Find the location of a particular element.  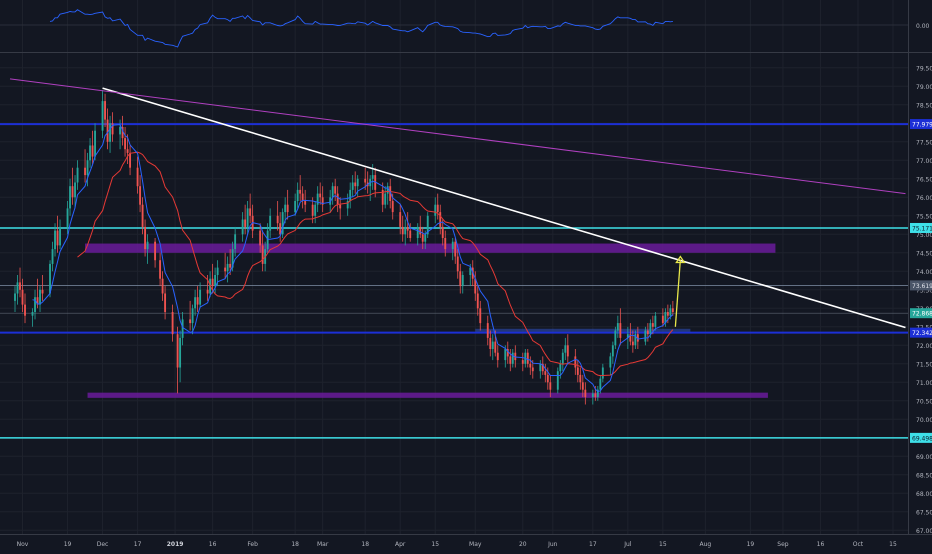

y-tick-label: 68.000 is located at coordinates (924, 494).